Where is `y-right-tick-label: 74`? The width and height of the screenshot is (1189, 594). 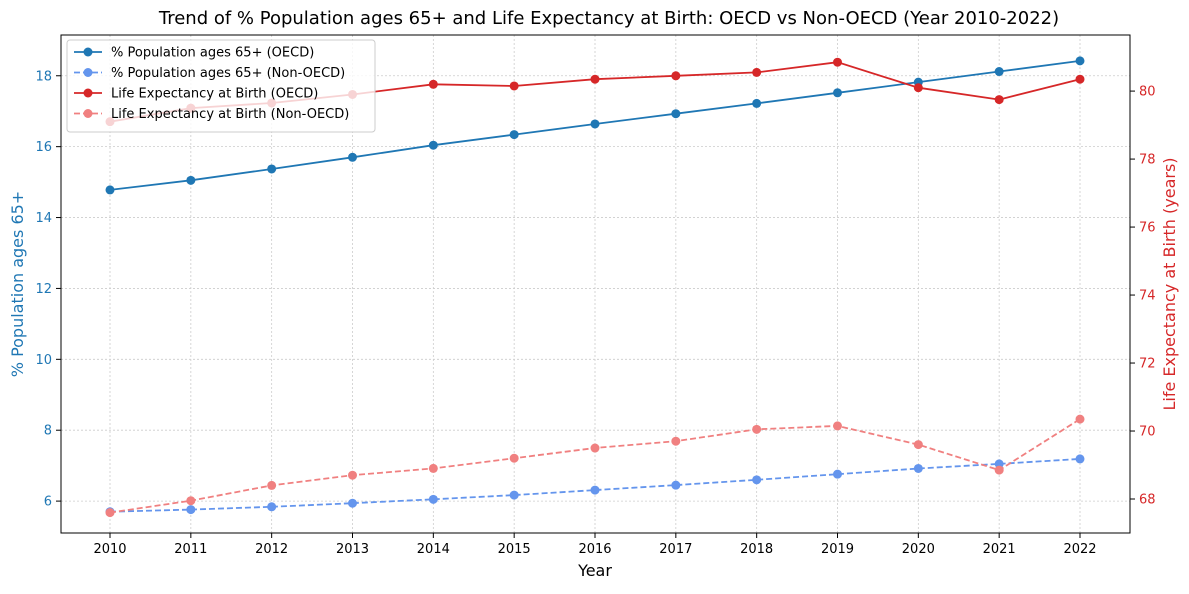
y-right-tick-label: 74 is located at coordinates (1147, 296).